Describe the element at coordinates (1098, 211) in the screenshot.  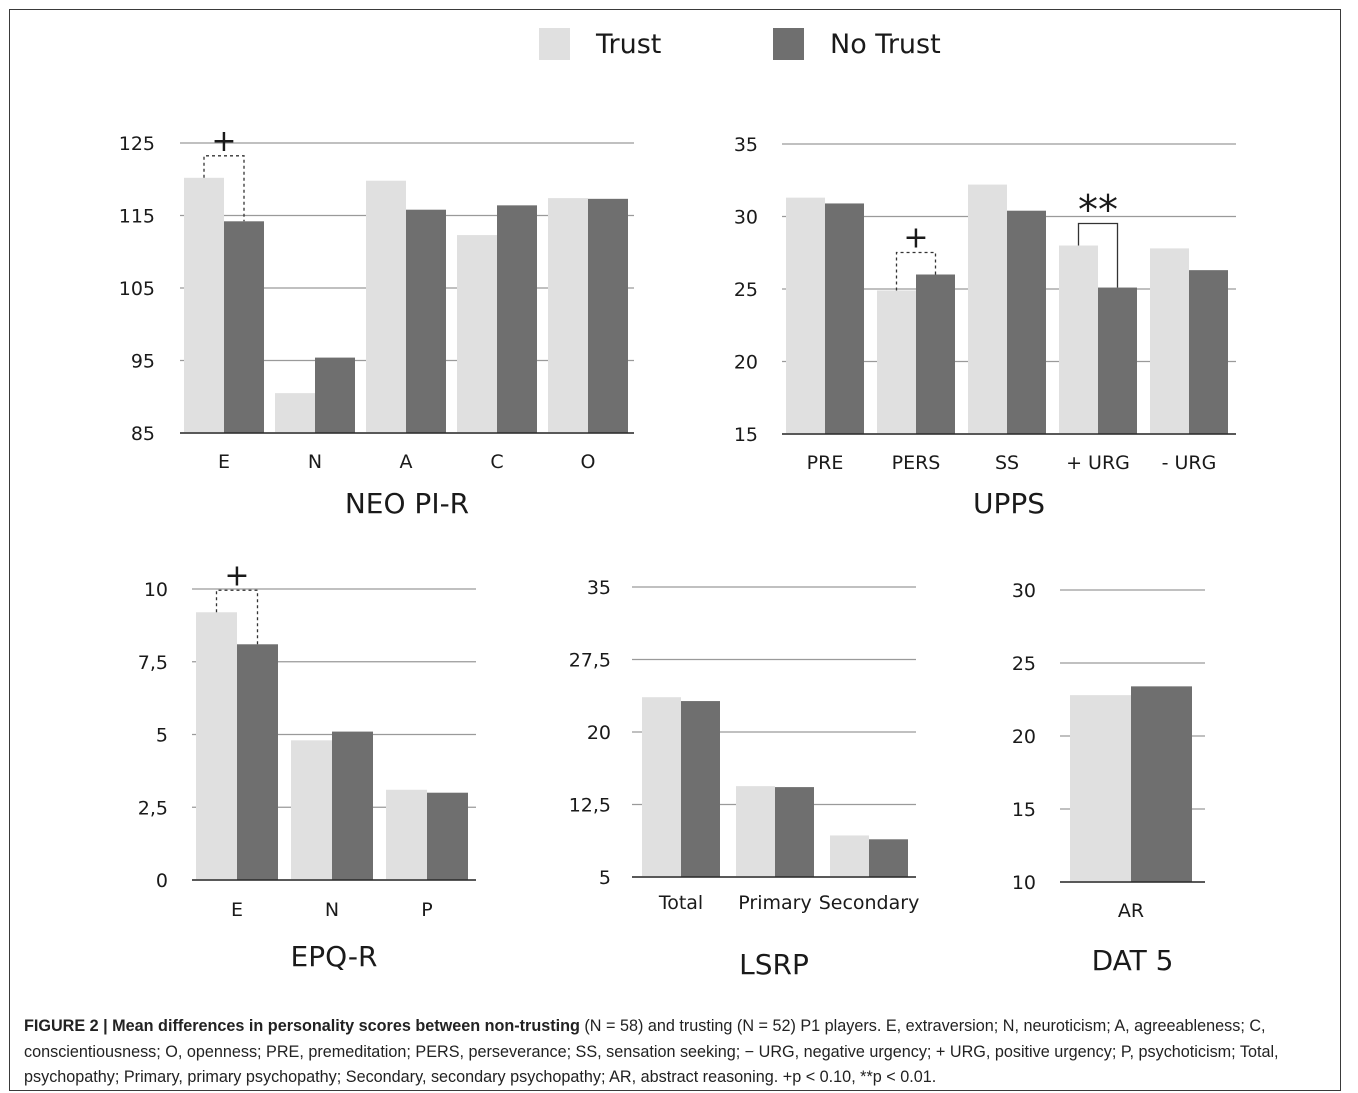
I see `significance-marker: **` at that location.